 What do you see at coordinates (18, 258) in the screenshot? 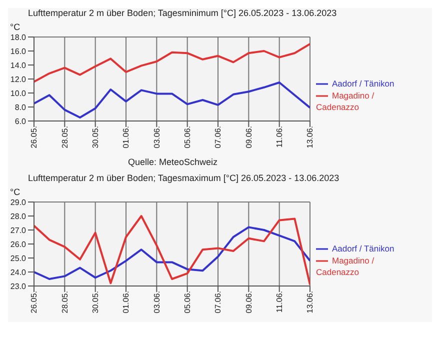
I see `y-tick-label: 25.0` at bounding box center [18, 258].